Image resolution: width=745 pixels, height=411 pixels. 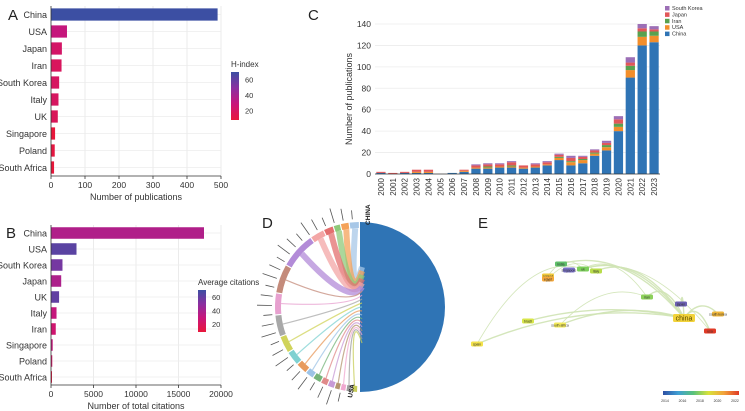 What do you see at coordinates (367, 88) in the screenshot?
I see `y-tick-label: 80` at bounding box center [367, 88].